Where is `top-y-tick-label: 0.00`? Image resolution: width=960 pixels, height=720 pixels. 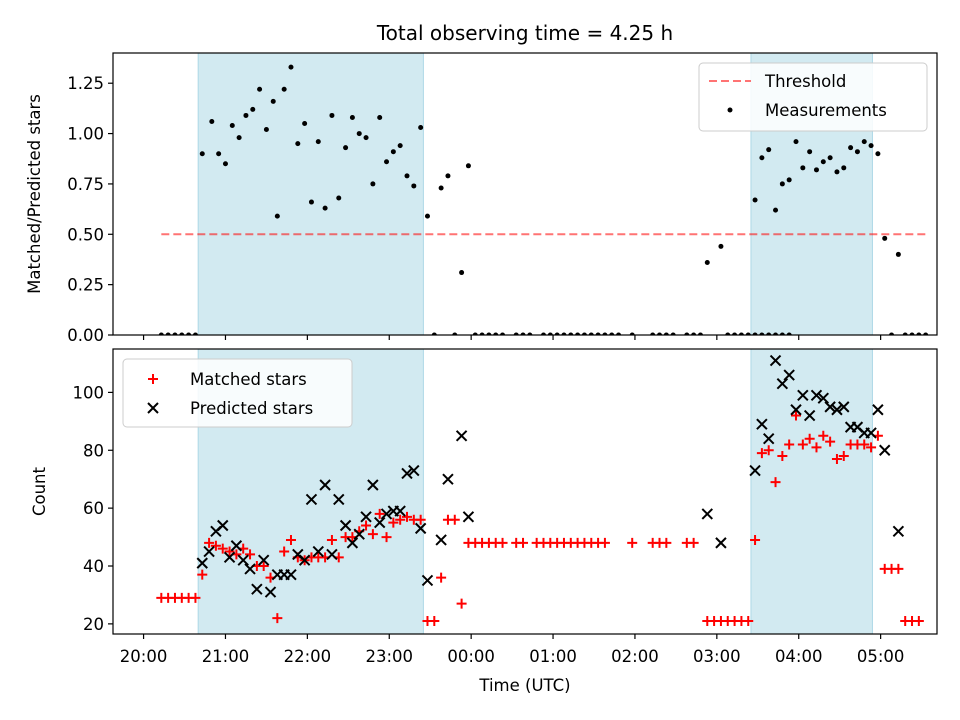
top-y-tick-label: 0.00 is located at coordinates (85, 335).